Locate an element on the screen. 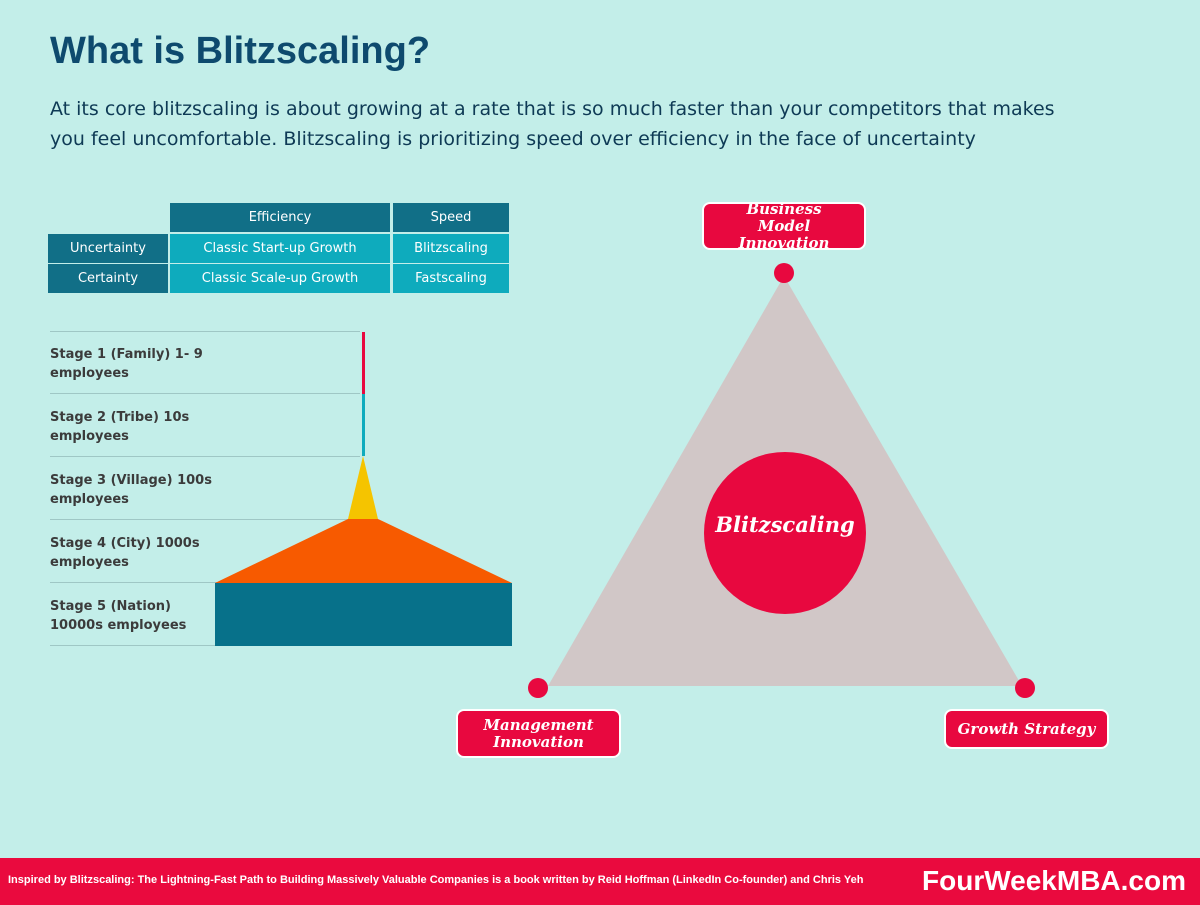 The image size is (1200, 905). stage-4-label: Stage 4 (City) 1000s employees is located at coordinates (125, 553).